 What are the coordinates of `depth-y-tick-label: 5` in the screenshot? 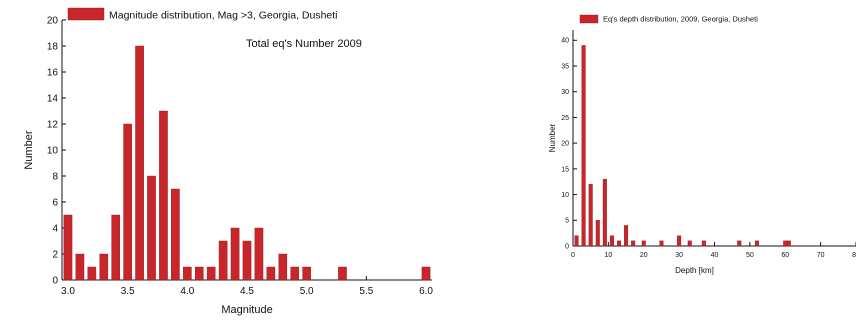 It's located at (567, 221).